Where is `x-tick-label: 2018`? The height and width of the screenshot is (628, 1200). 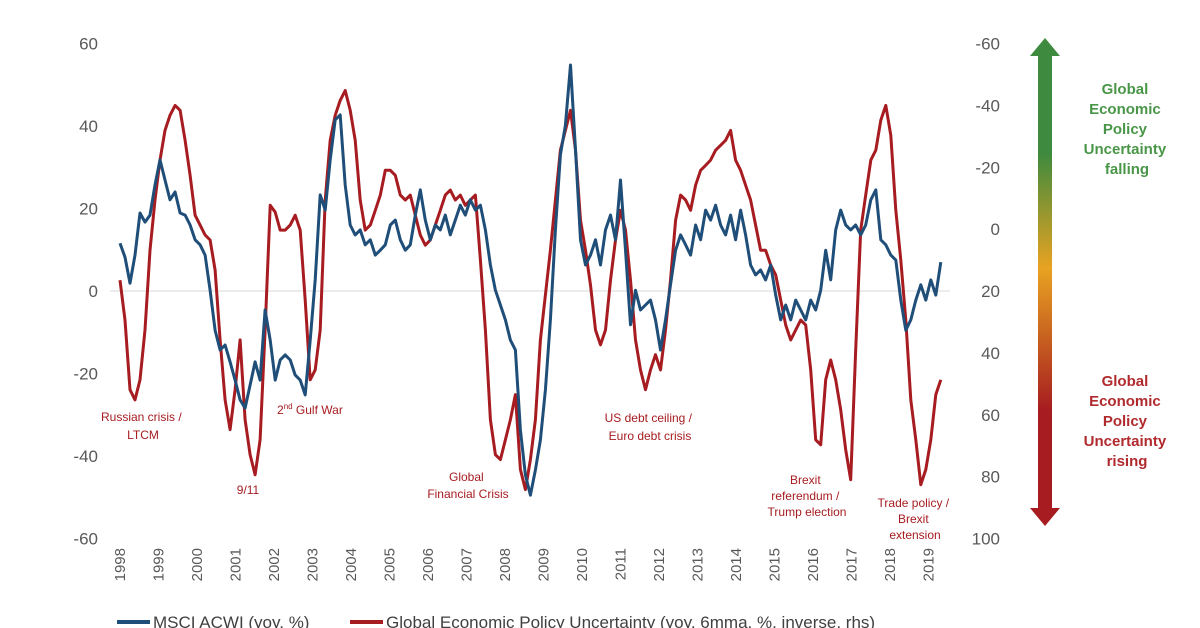
x-tick-label: 2018 is located at coordinates (890, 564).